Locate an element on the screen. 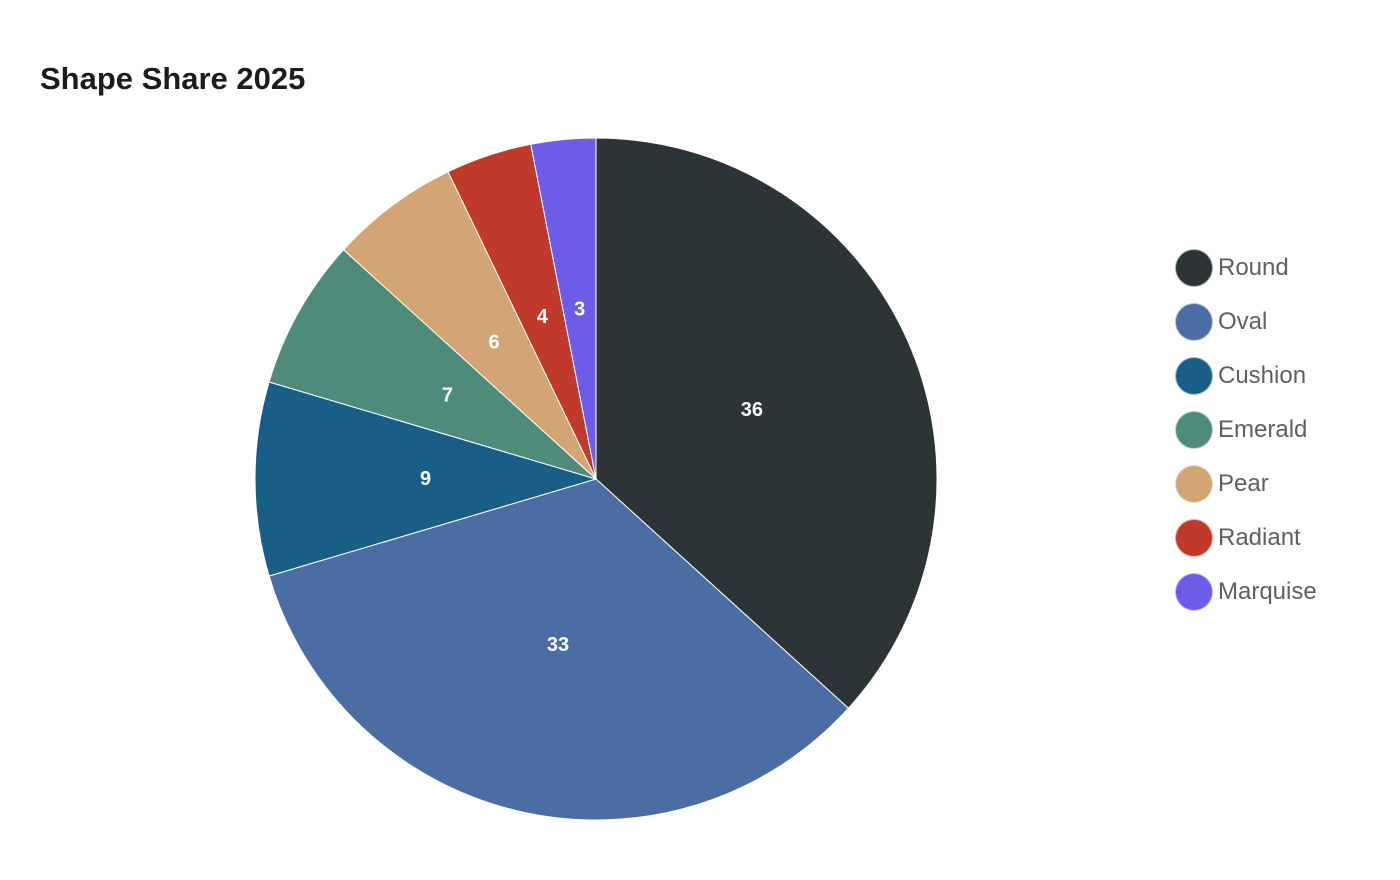 Image resolution: width=1400 pixels, height=880 pixels. legend-label: Radiant is located at coordinates (1259, 537).